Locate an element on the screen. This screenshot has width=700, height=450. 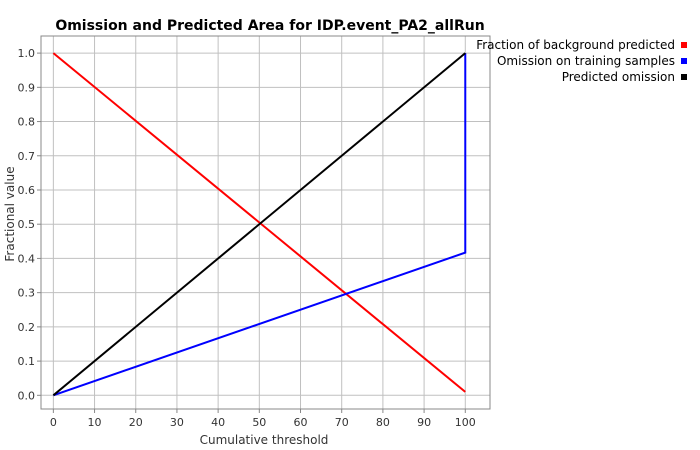
y-axis-title: Fractional value is located at coordinates (10, 213).